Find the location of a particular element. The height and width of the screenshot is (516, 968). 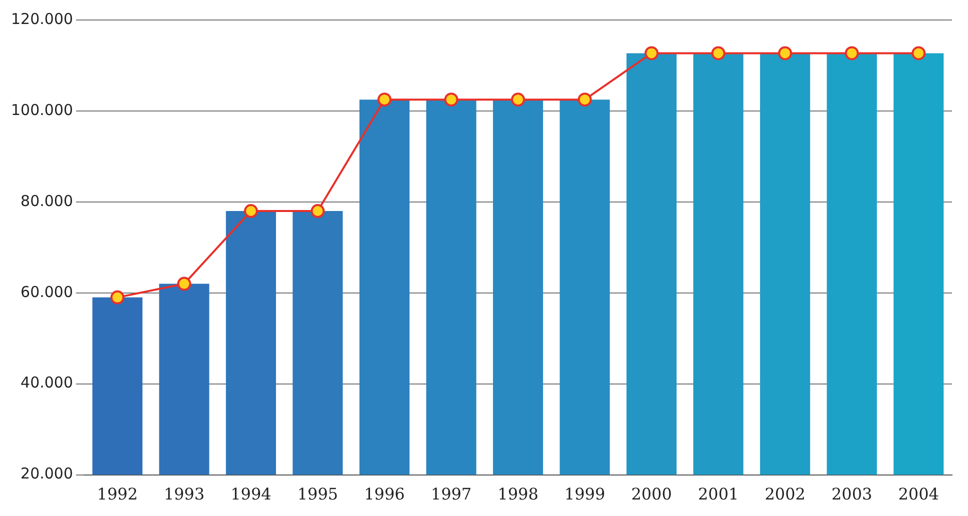

y-tick-label: 60.000 is located at coordinates (47, 291).